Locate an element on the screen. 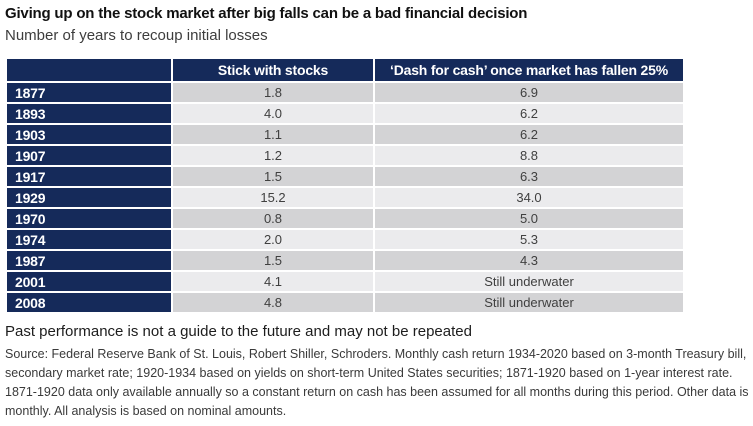 The width and height of the screenshot is (753, 426). table-row: 1970 0.8 5.0 is located at coordinates (345, 218).